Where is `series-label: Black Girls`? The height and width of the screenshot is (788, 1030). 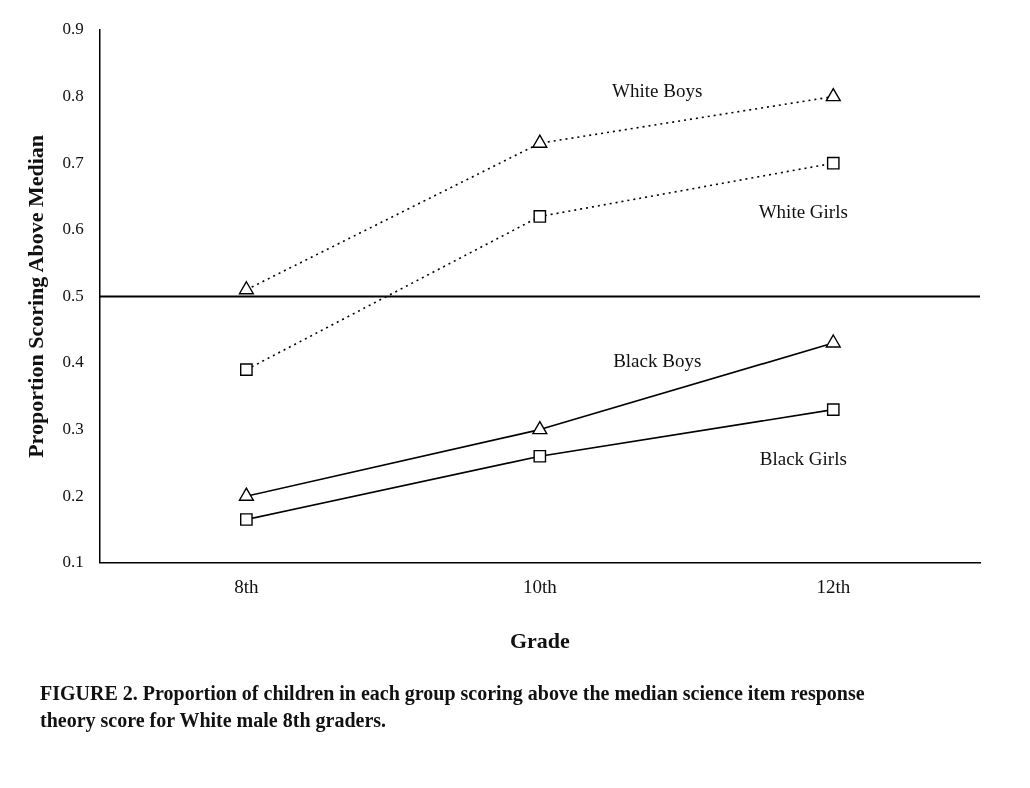 series-label: Black Girls is located at coordinates (803, 458).